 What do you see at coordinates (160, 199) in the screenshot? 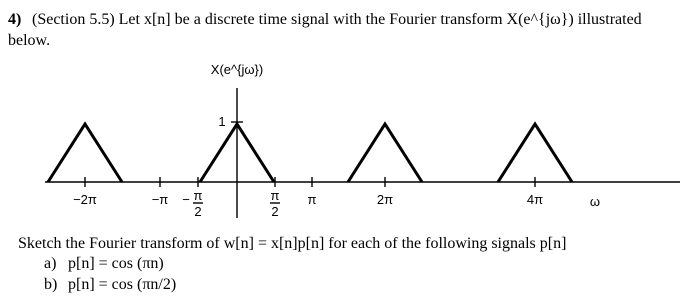
I see `tick-label: −π` at bounding box center [160, 199].